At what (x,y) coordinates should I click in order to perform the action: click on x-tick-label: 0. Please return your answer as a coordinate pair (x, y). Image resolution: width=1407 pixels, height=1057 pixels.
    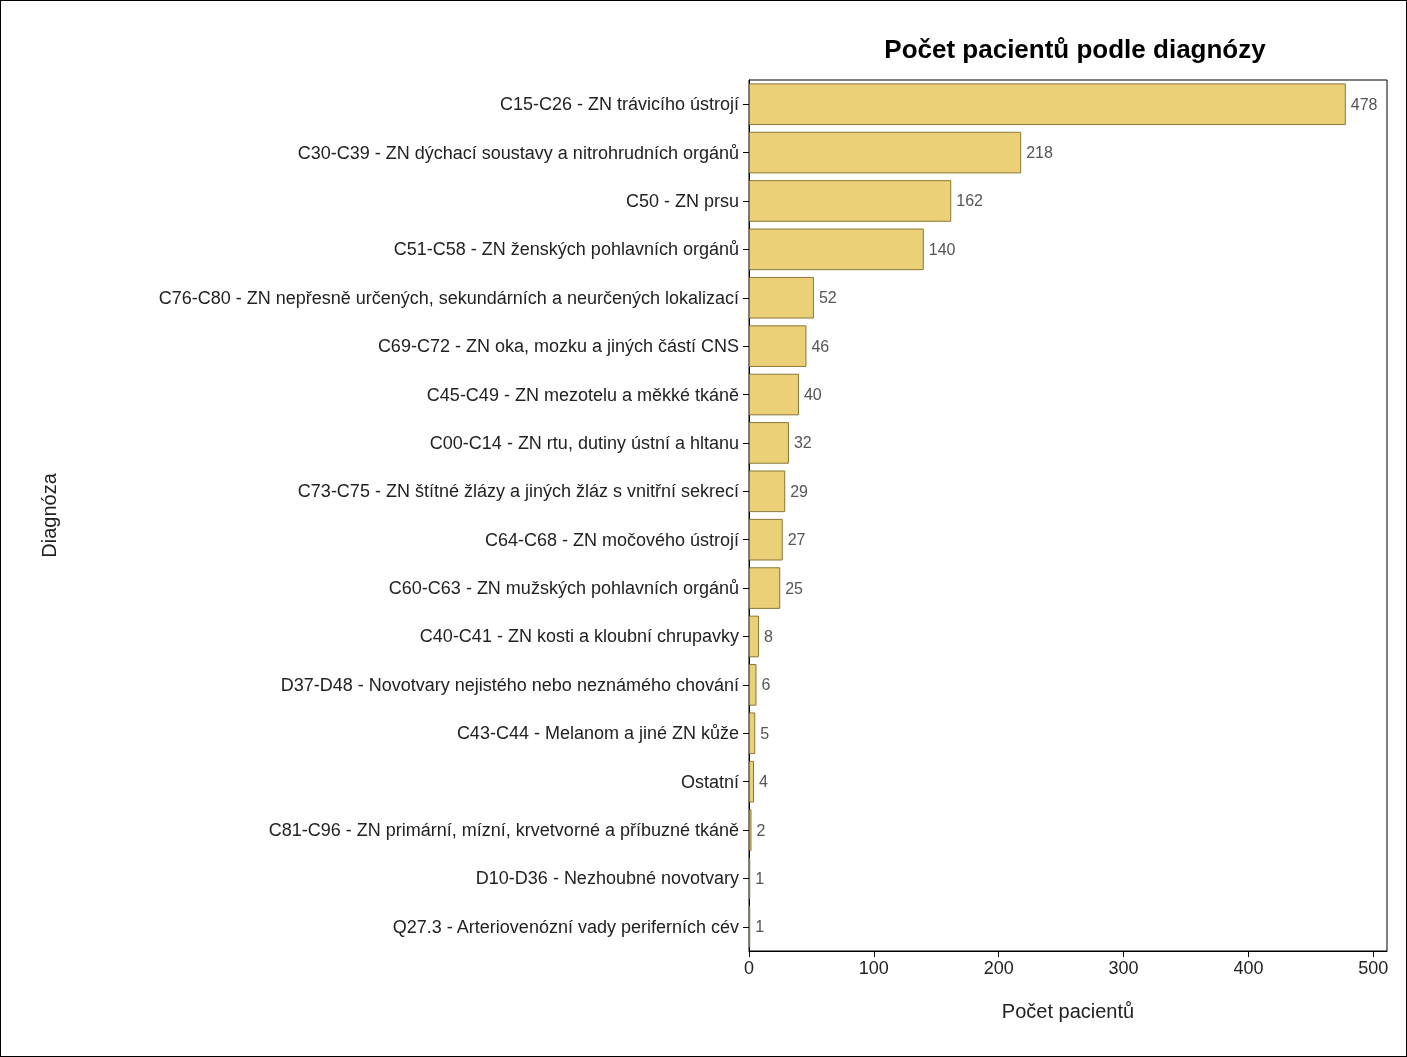
    Looking at the image, I should click on (749, 968).